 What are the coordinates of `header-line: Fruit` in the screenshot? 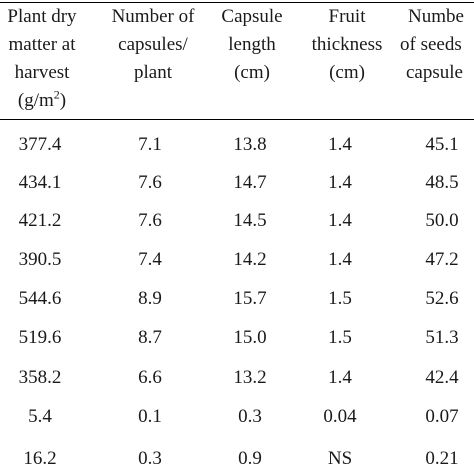 It's located at (347, 16).